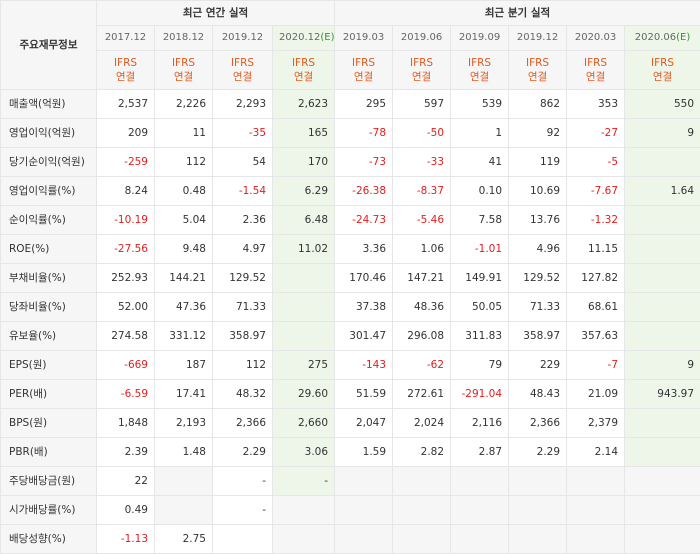  Describe the element at coordinates (126, 249) in the screenshot. I see `table-cell: -27.56` at that location.